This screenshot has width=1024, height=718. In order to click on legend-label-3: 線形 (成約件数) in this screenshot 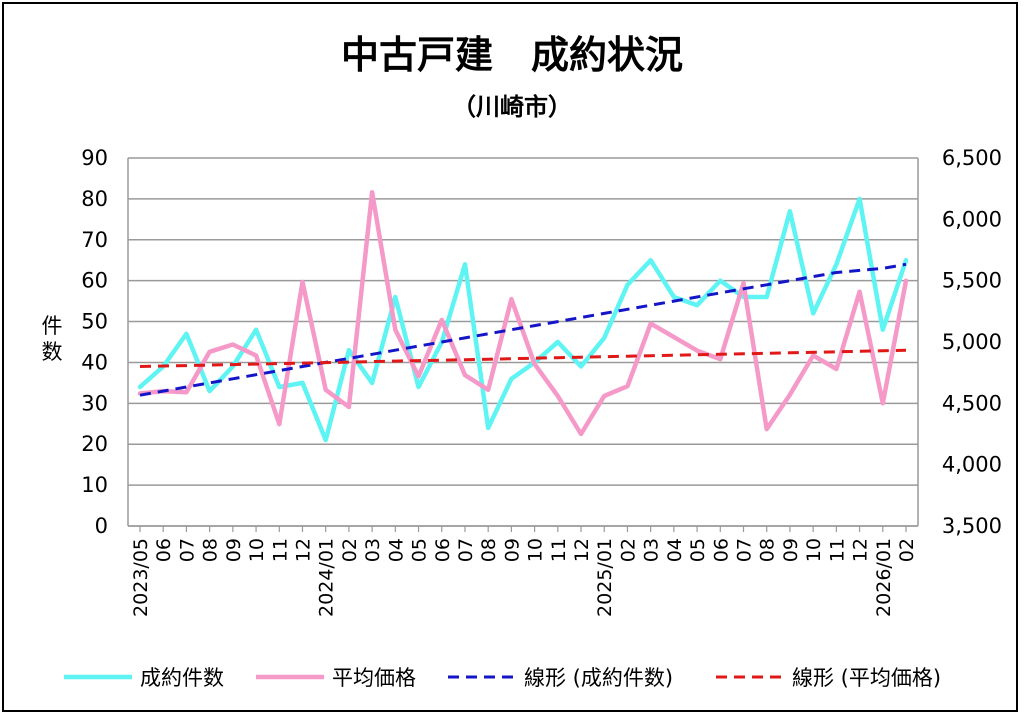, I will do `click(598, 678)`.